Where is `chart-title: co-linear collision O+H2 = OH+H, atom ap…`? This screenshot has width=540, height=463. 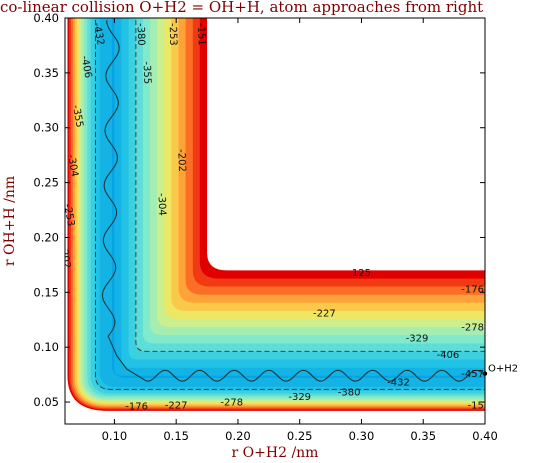 chart-title: co-linear collision O+H2 = OH+H, atom ap… is located at coordinates (241, 8).